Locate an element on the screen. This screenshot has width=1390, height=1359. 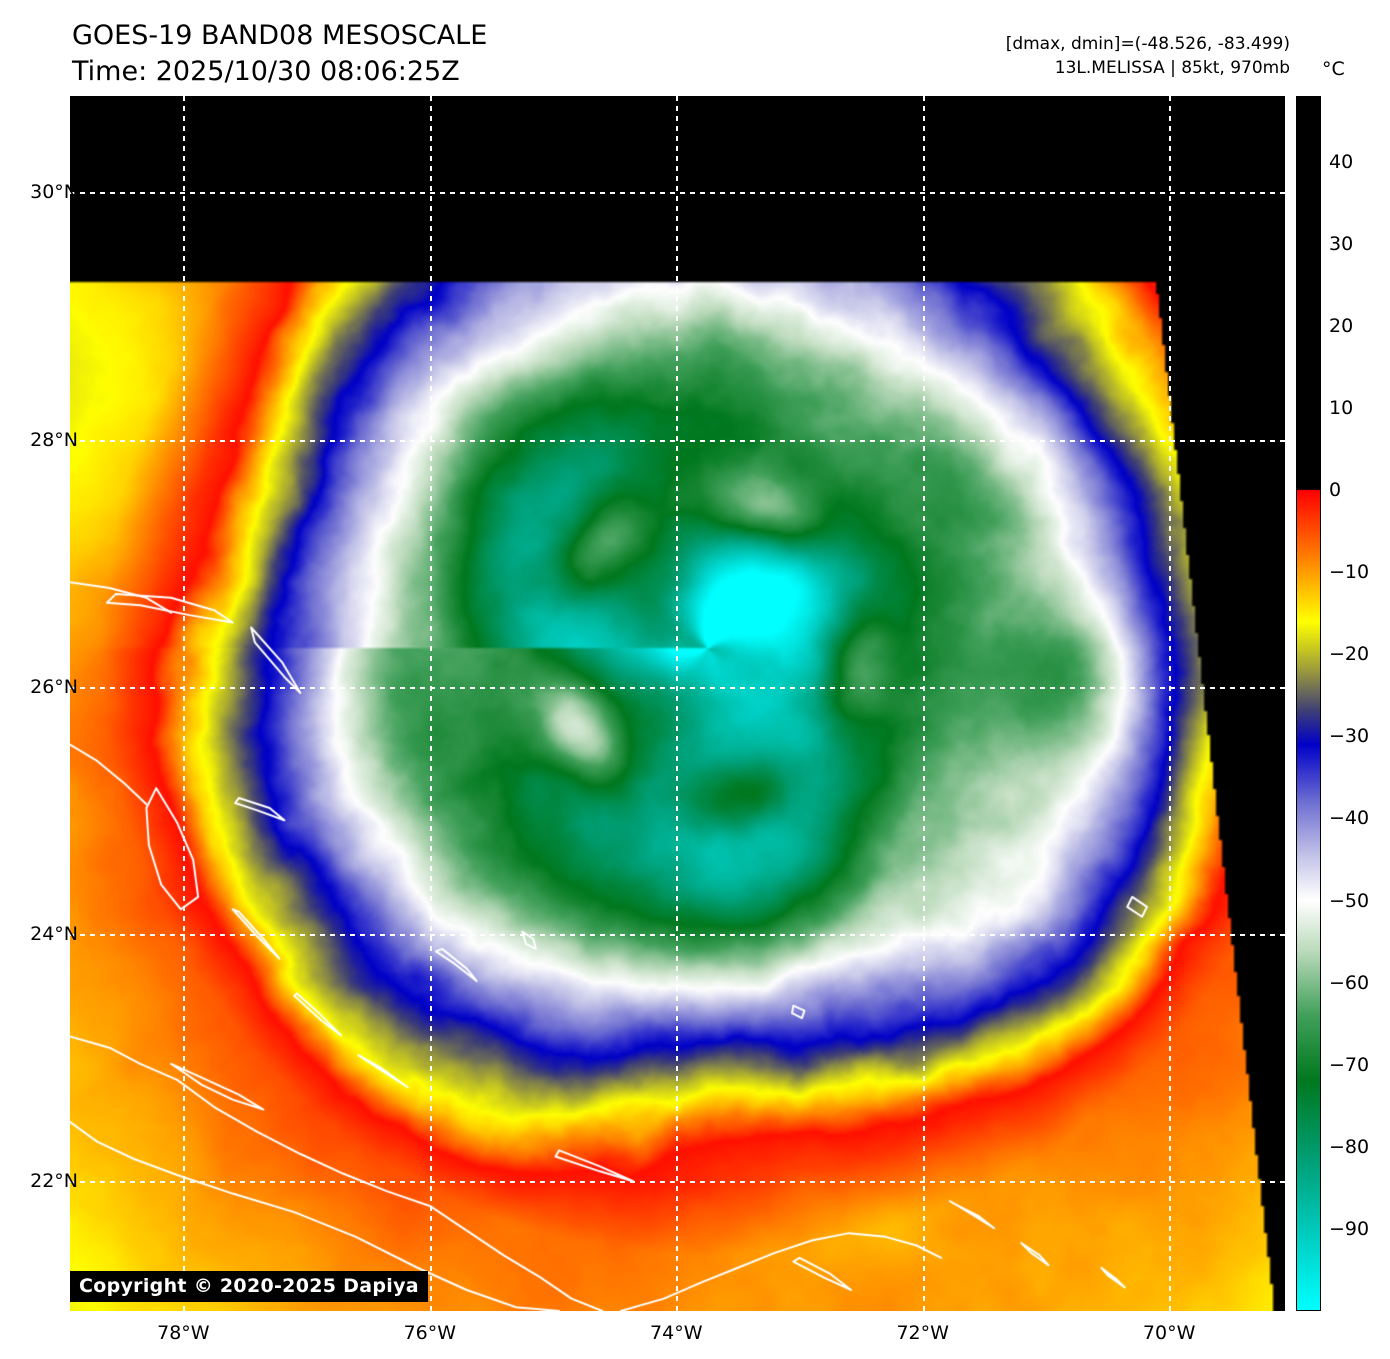
lat-tick-label: 28°N is located at coordinates (54, 439).